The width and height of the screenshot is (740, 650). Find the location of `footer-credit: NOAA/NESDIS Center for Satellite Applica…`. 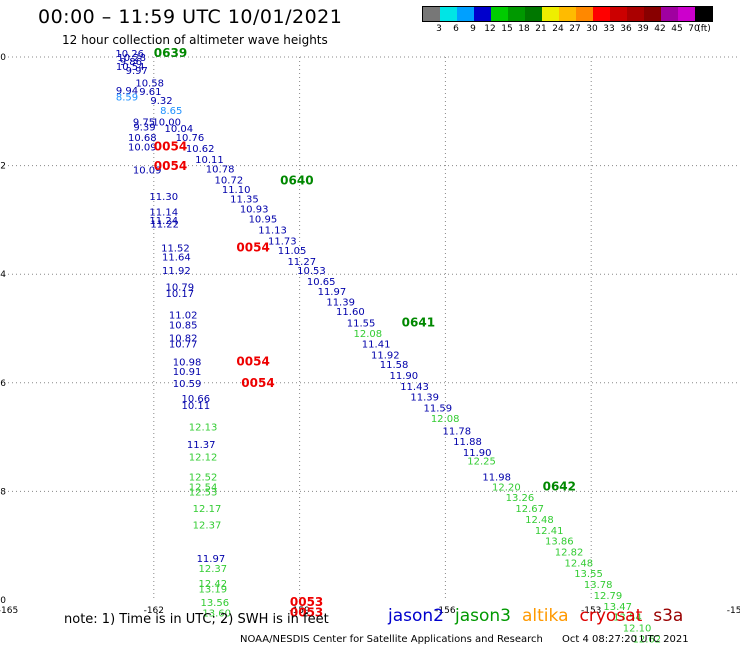

footer-credit: NOAA/NESDIS Center for Satellite Applica… is located at coordinates (391, 639).